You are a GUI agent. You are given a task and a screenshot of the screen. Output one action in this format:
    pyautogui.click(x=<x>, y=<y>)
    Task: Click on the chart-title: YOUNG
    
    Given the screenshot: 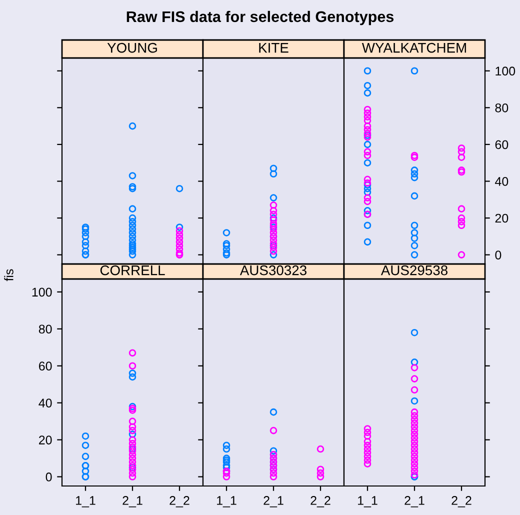 What is the action you would take?
    pyautogui.click(x=132, y=47)
    